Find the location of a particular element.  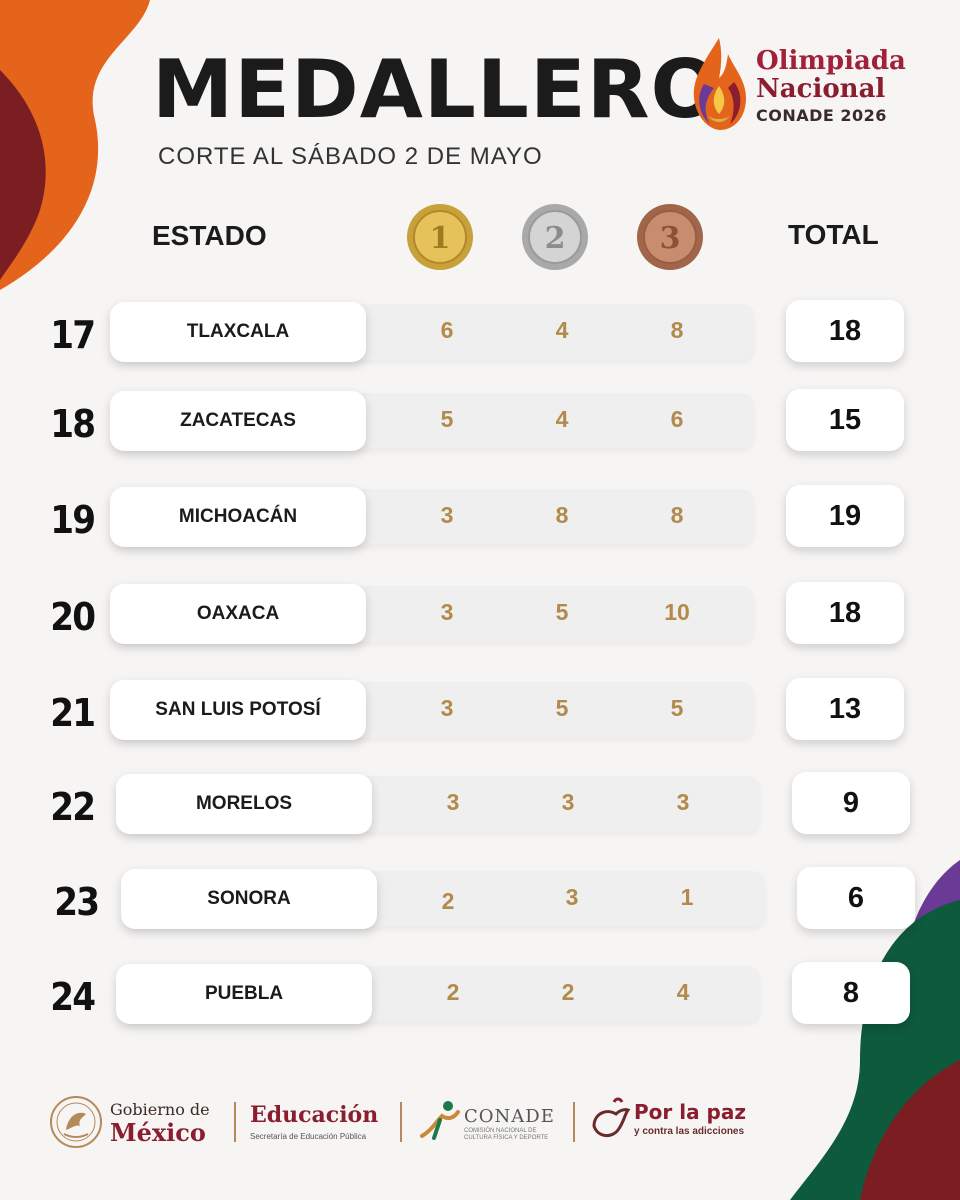

silver-count: 2 is located at coordinates (568, 992).